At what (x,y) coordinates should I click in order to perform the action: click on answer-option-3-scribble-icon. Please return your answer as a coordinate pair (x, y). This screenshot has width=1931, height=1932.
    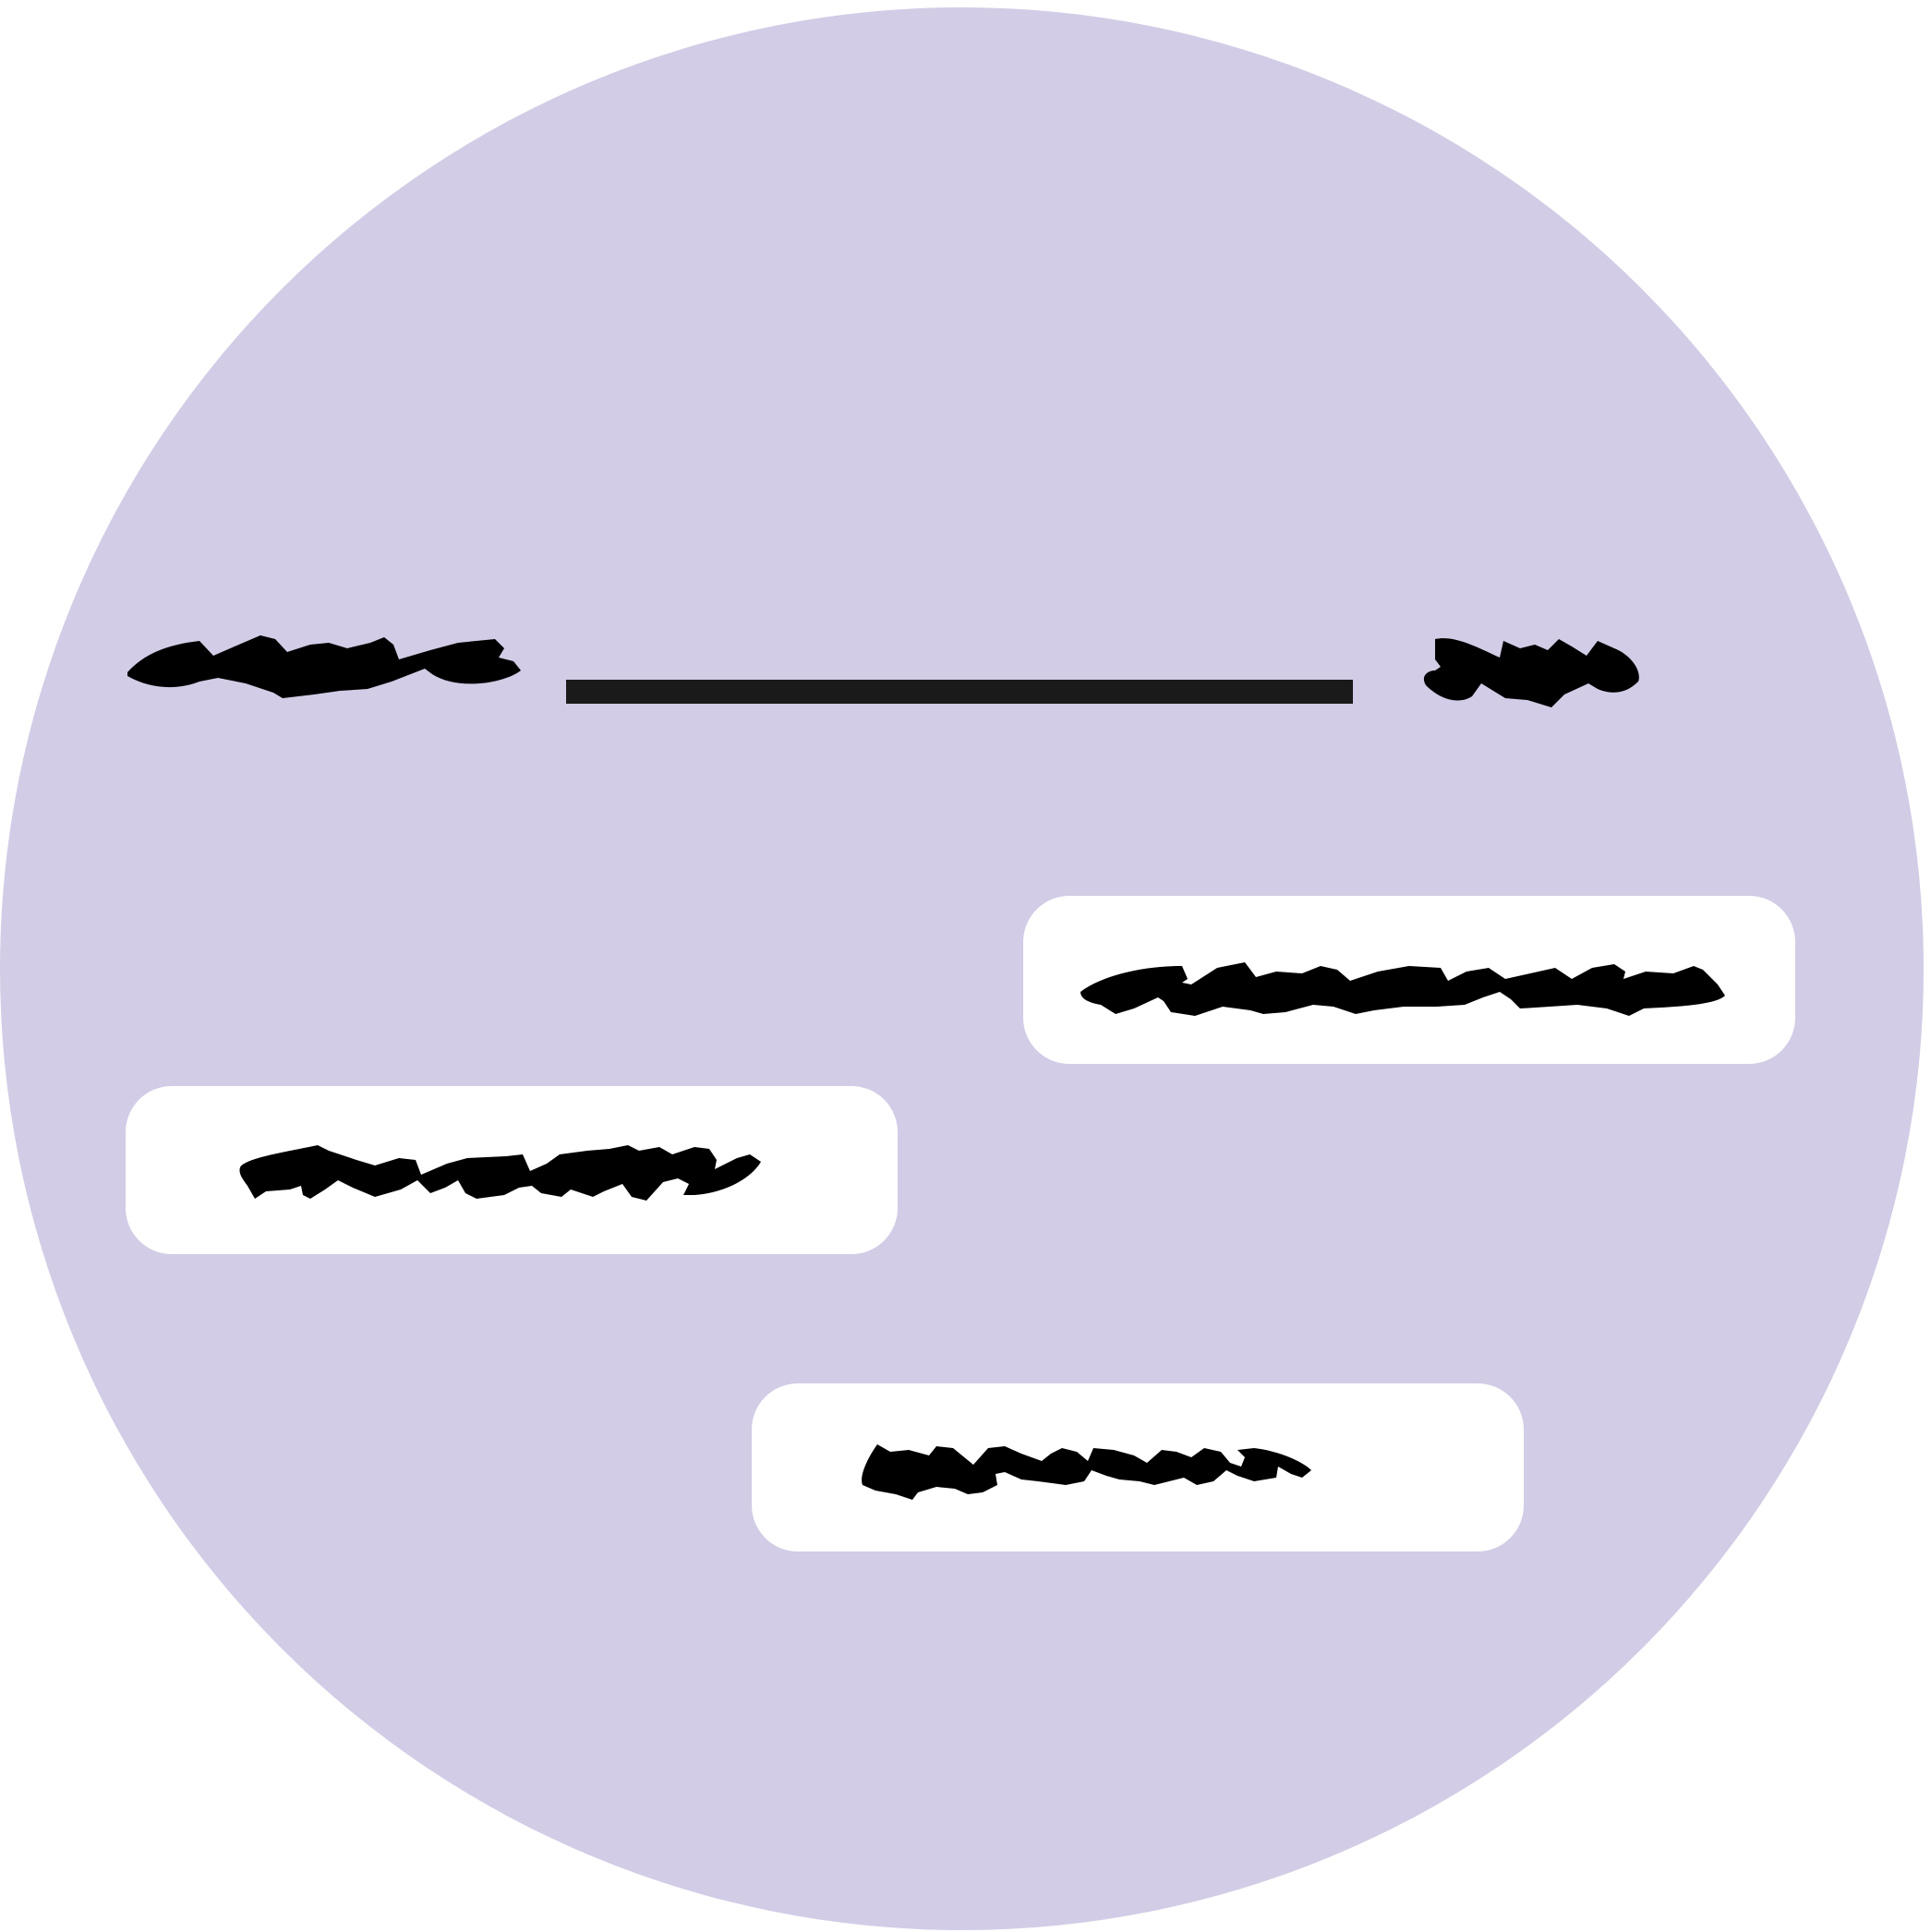
    Looking at the image, I should click on (1086, 1472).